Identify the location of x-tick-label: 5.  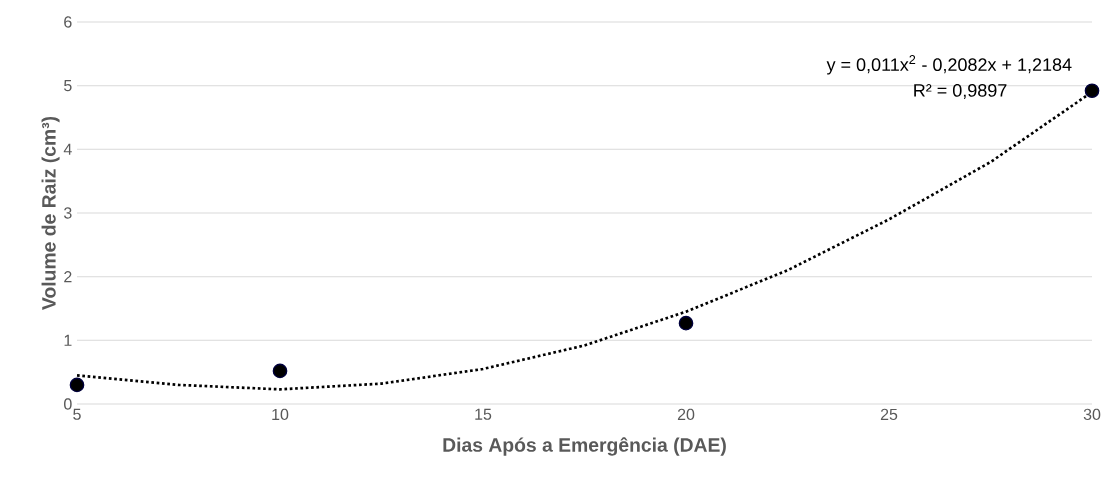
(77, 414).